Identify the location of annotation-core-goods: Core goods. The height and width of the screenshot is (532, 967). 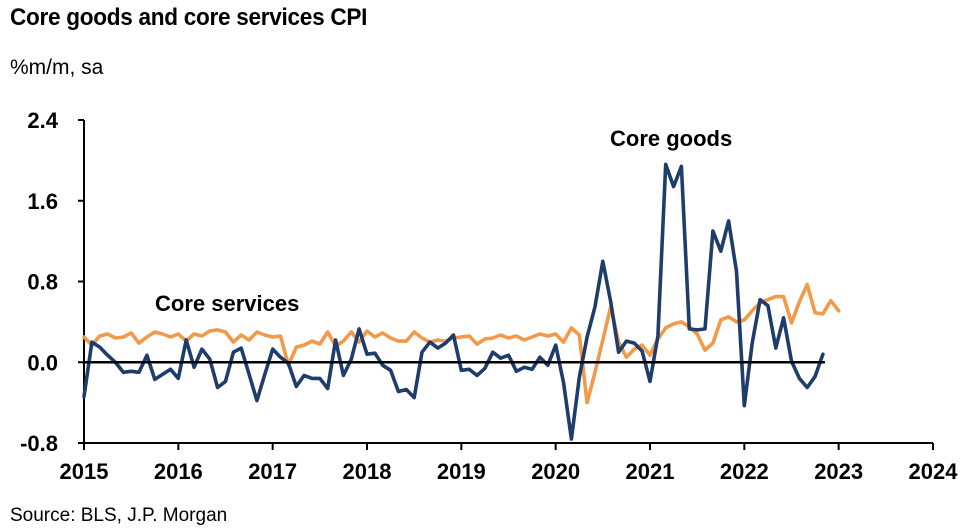
(671, 138).